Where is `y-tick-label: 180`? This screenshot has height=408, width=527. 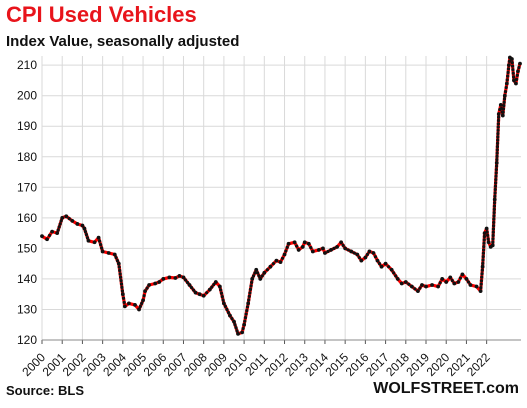 y-tick-label: 180 is located at coordinates (27, 157).